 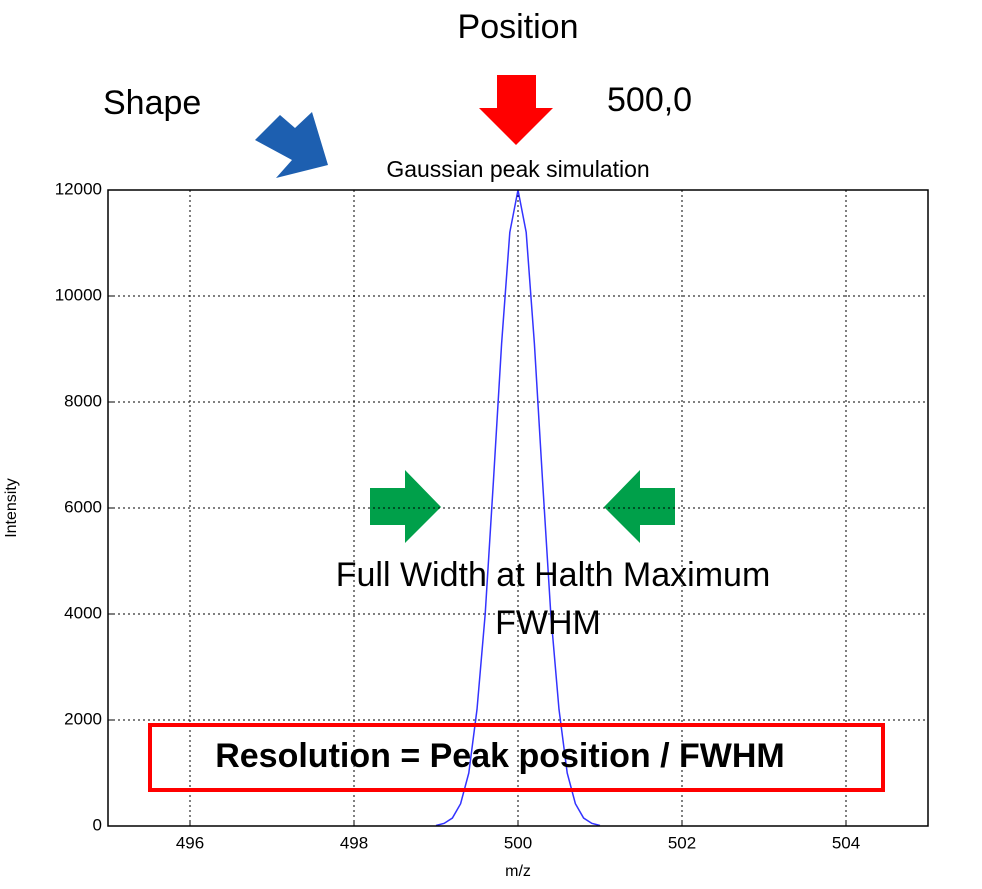 What do you see at coordinates (649, 100) in the screenshot?
I see `annotation: 500,0` at bounding box center [649, 100].